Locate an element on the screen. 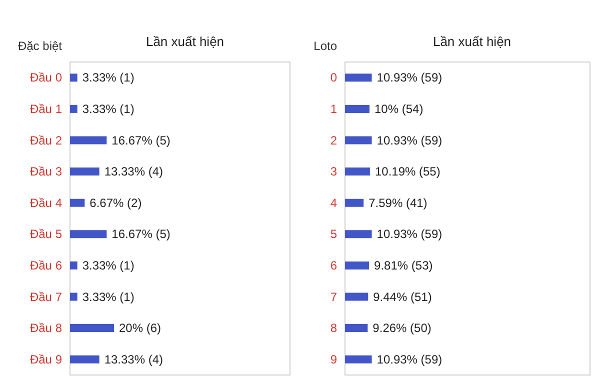  data-label: 7.59% (41) is located at coordinates (398, 203).